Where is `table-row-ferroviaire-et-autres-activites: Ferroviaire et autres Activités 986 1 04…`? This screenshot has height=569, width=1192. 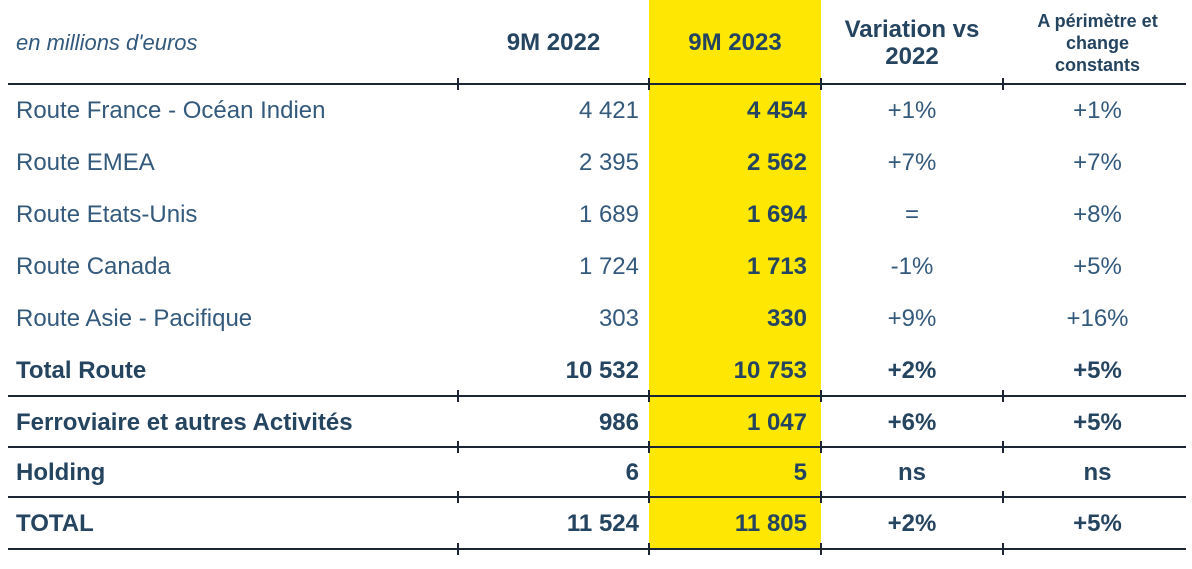
table-row-ferroviaire-et-autres-activites: Ferroviaire et autres Activités 986 1 04… is located at coordinates (596, 422).